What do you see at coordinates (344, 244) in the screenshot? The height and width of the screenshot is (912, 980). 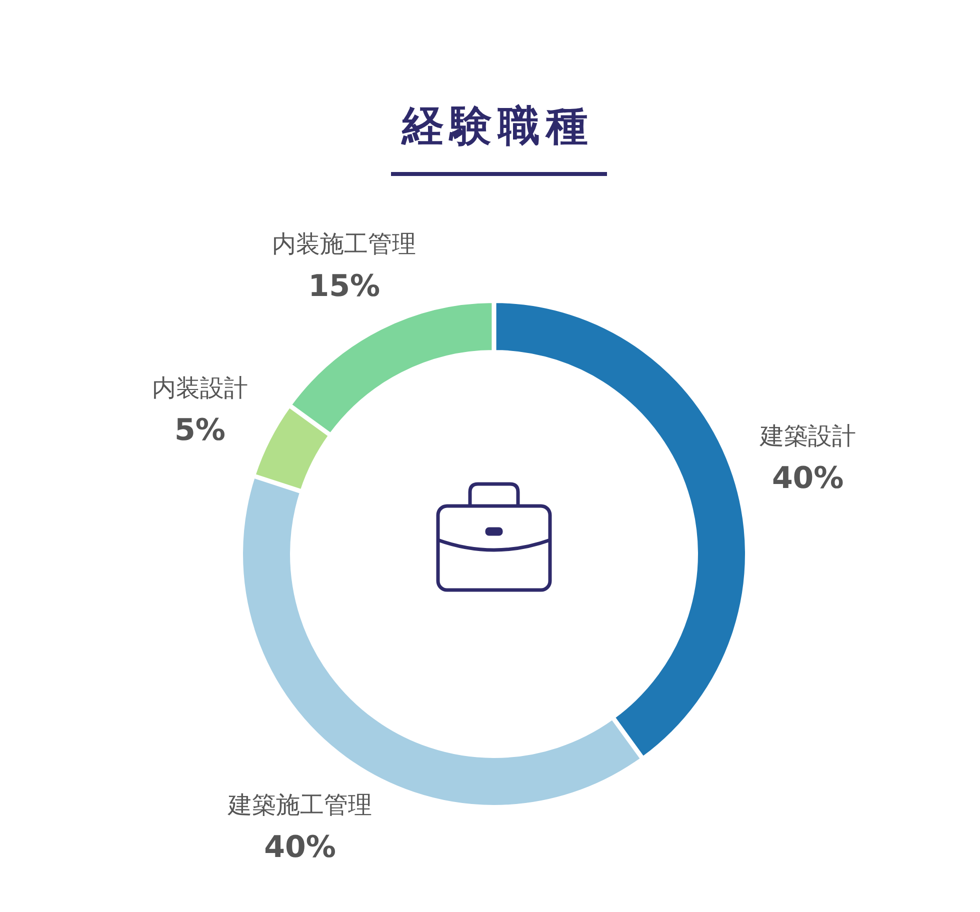 I see `slice-label: 内装施工管理` at bounding box center [344, 244].